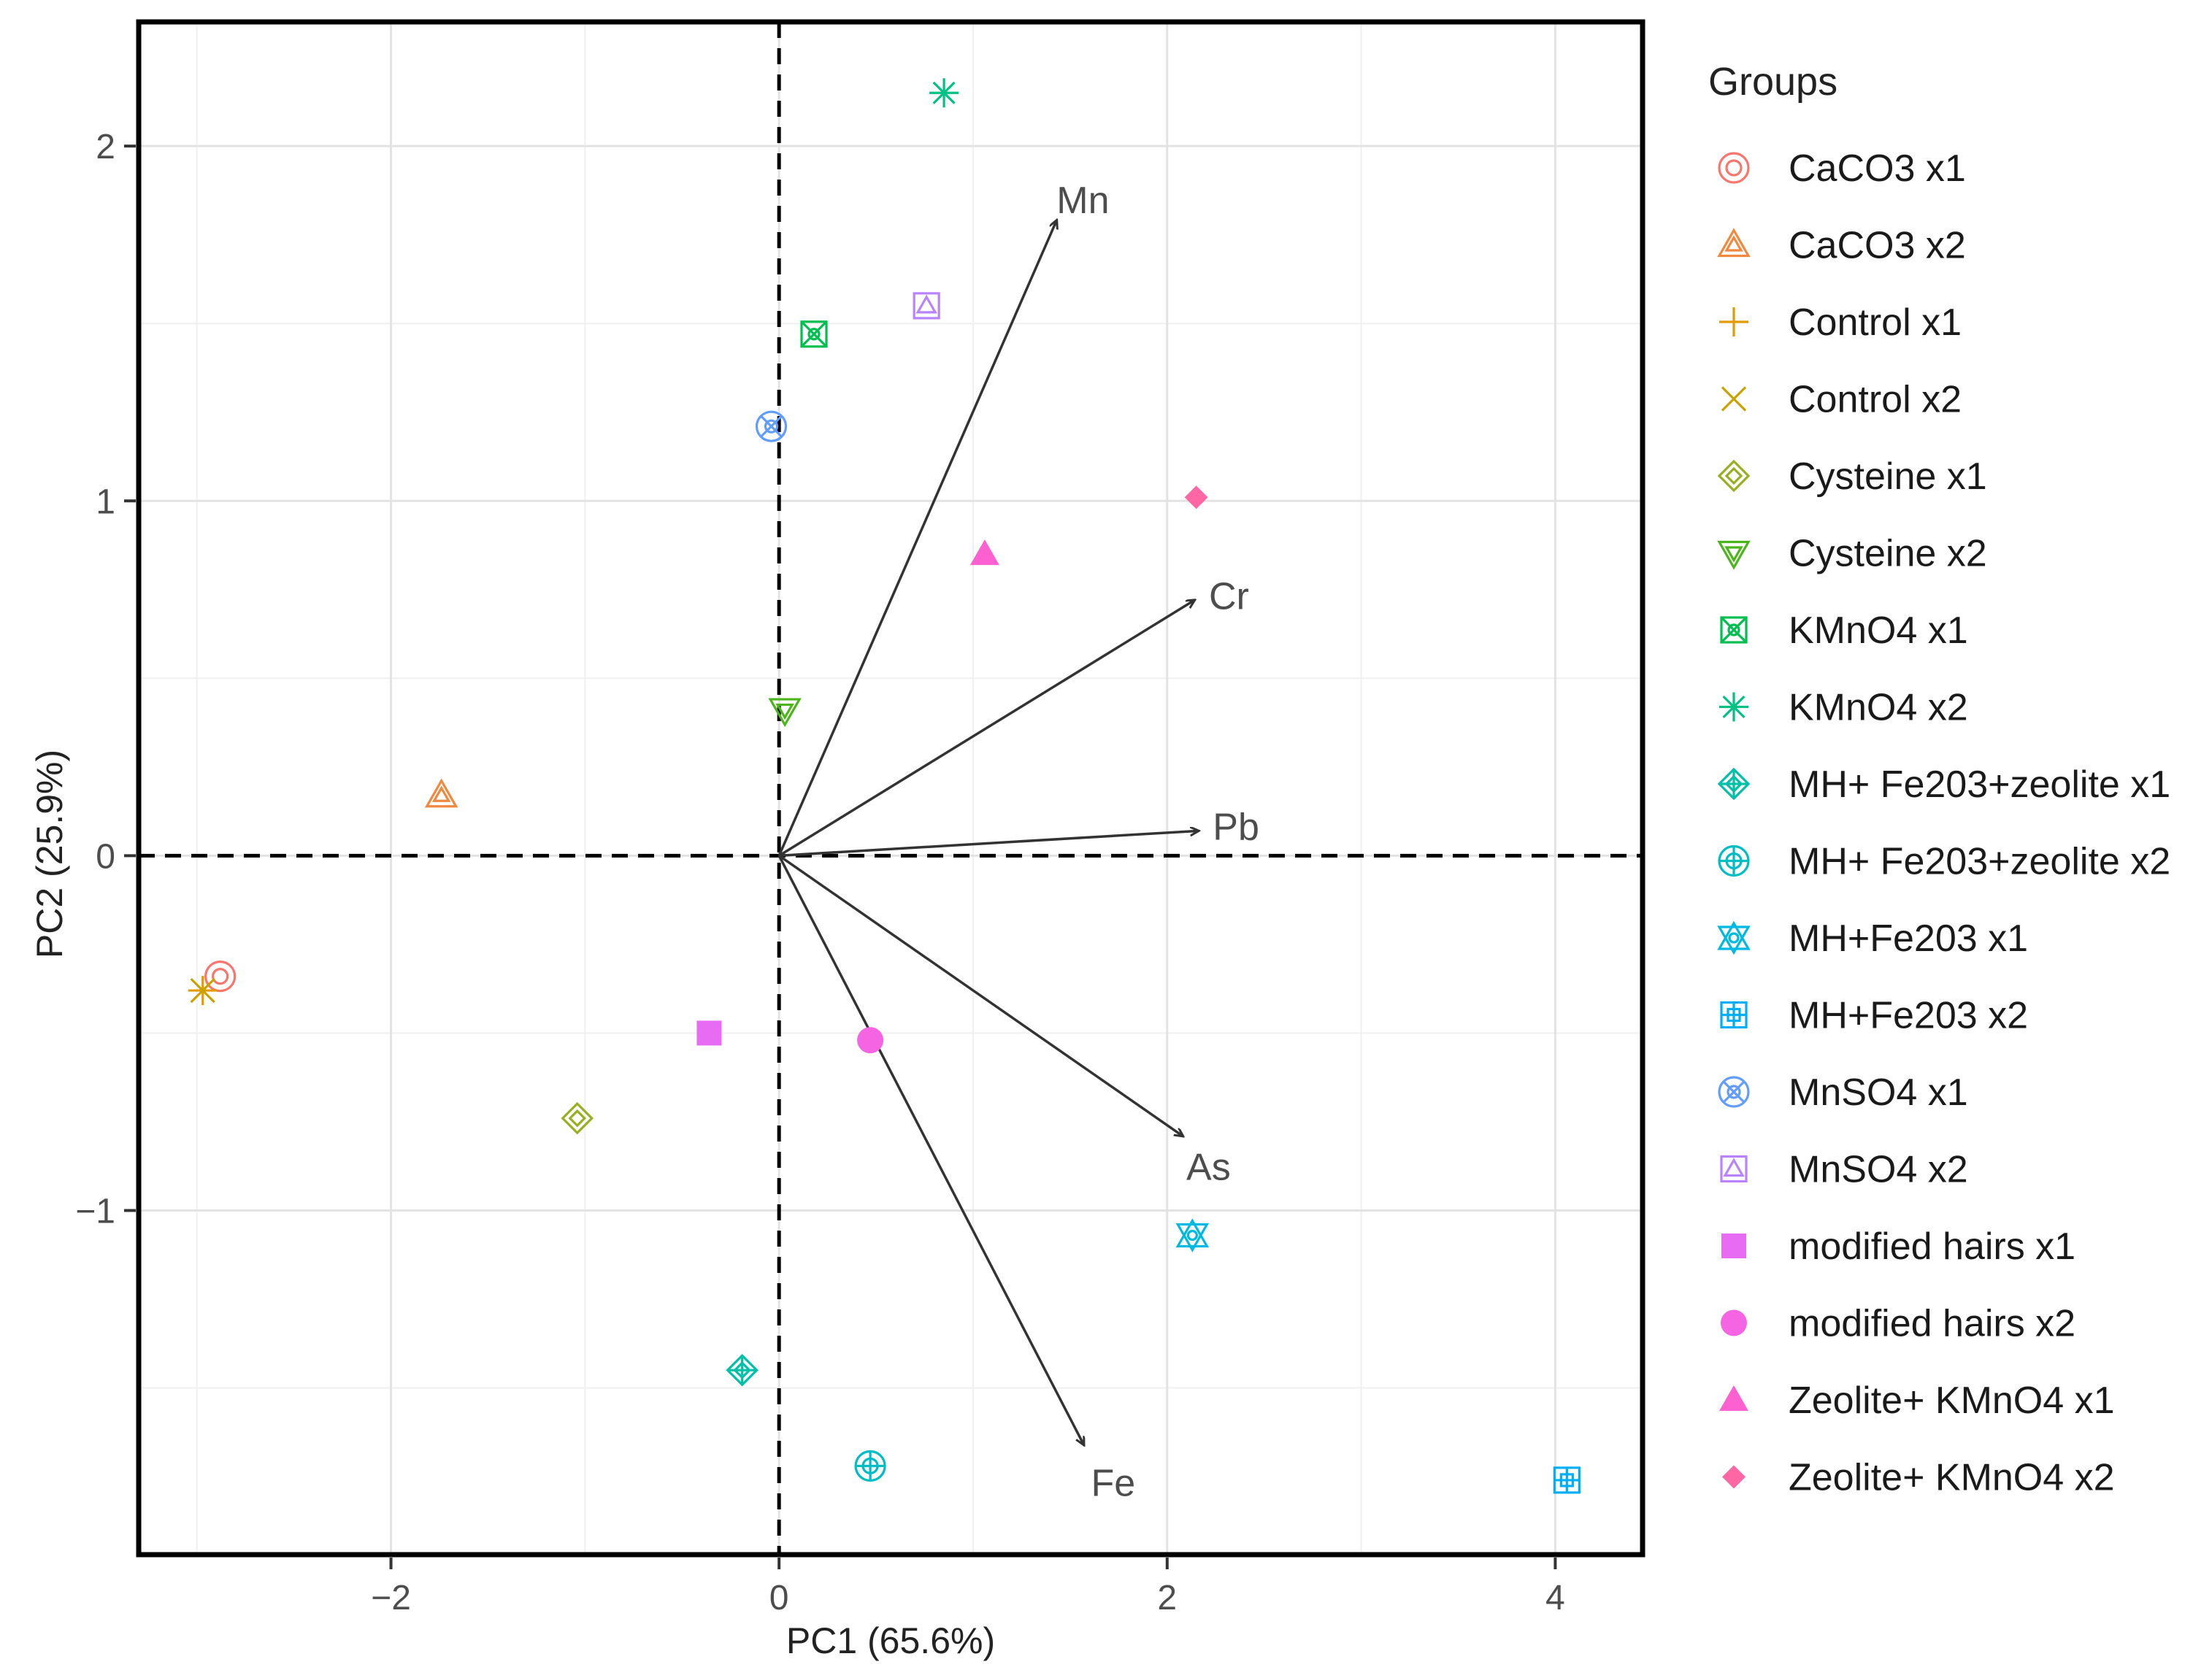 The image size is (2212, 1678). What do you see at coordinates (105, 147) in the screenshot?
I see `y-tick-label: 2` at bounding box center [105, 147].